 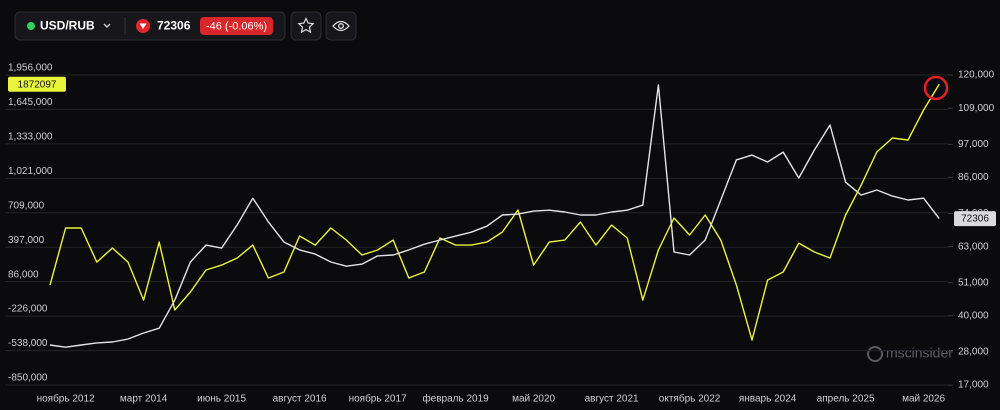 I want to click on y2-tick-label: 40,000, so click(x=973, y=315).